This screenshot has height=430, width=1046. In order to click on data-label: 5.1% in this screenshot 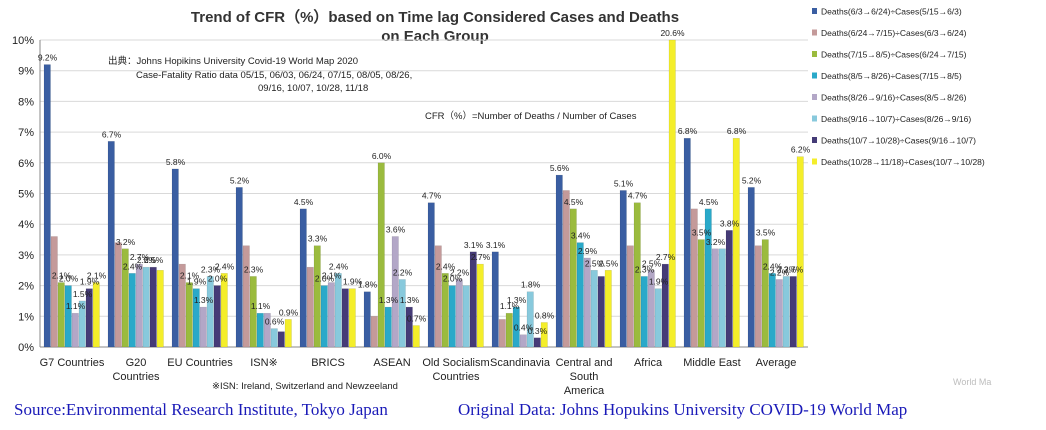, I will do `click(624, 183)`.